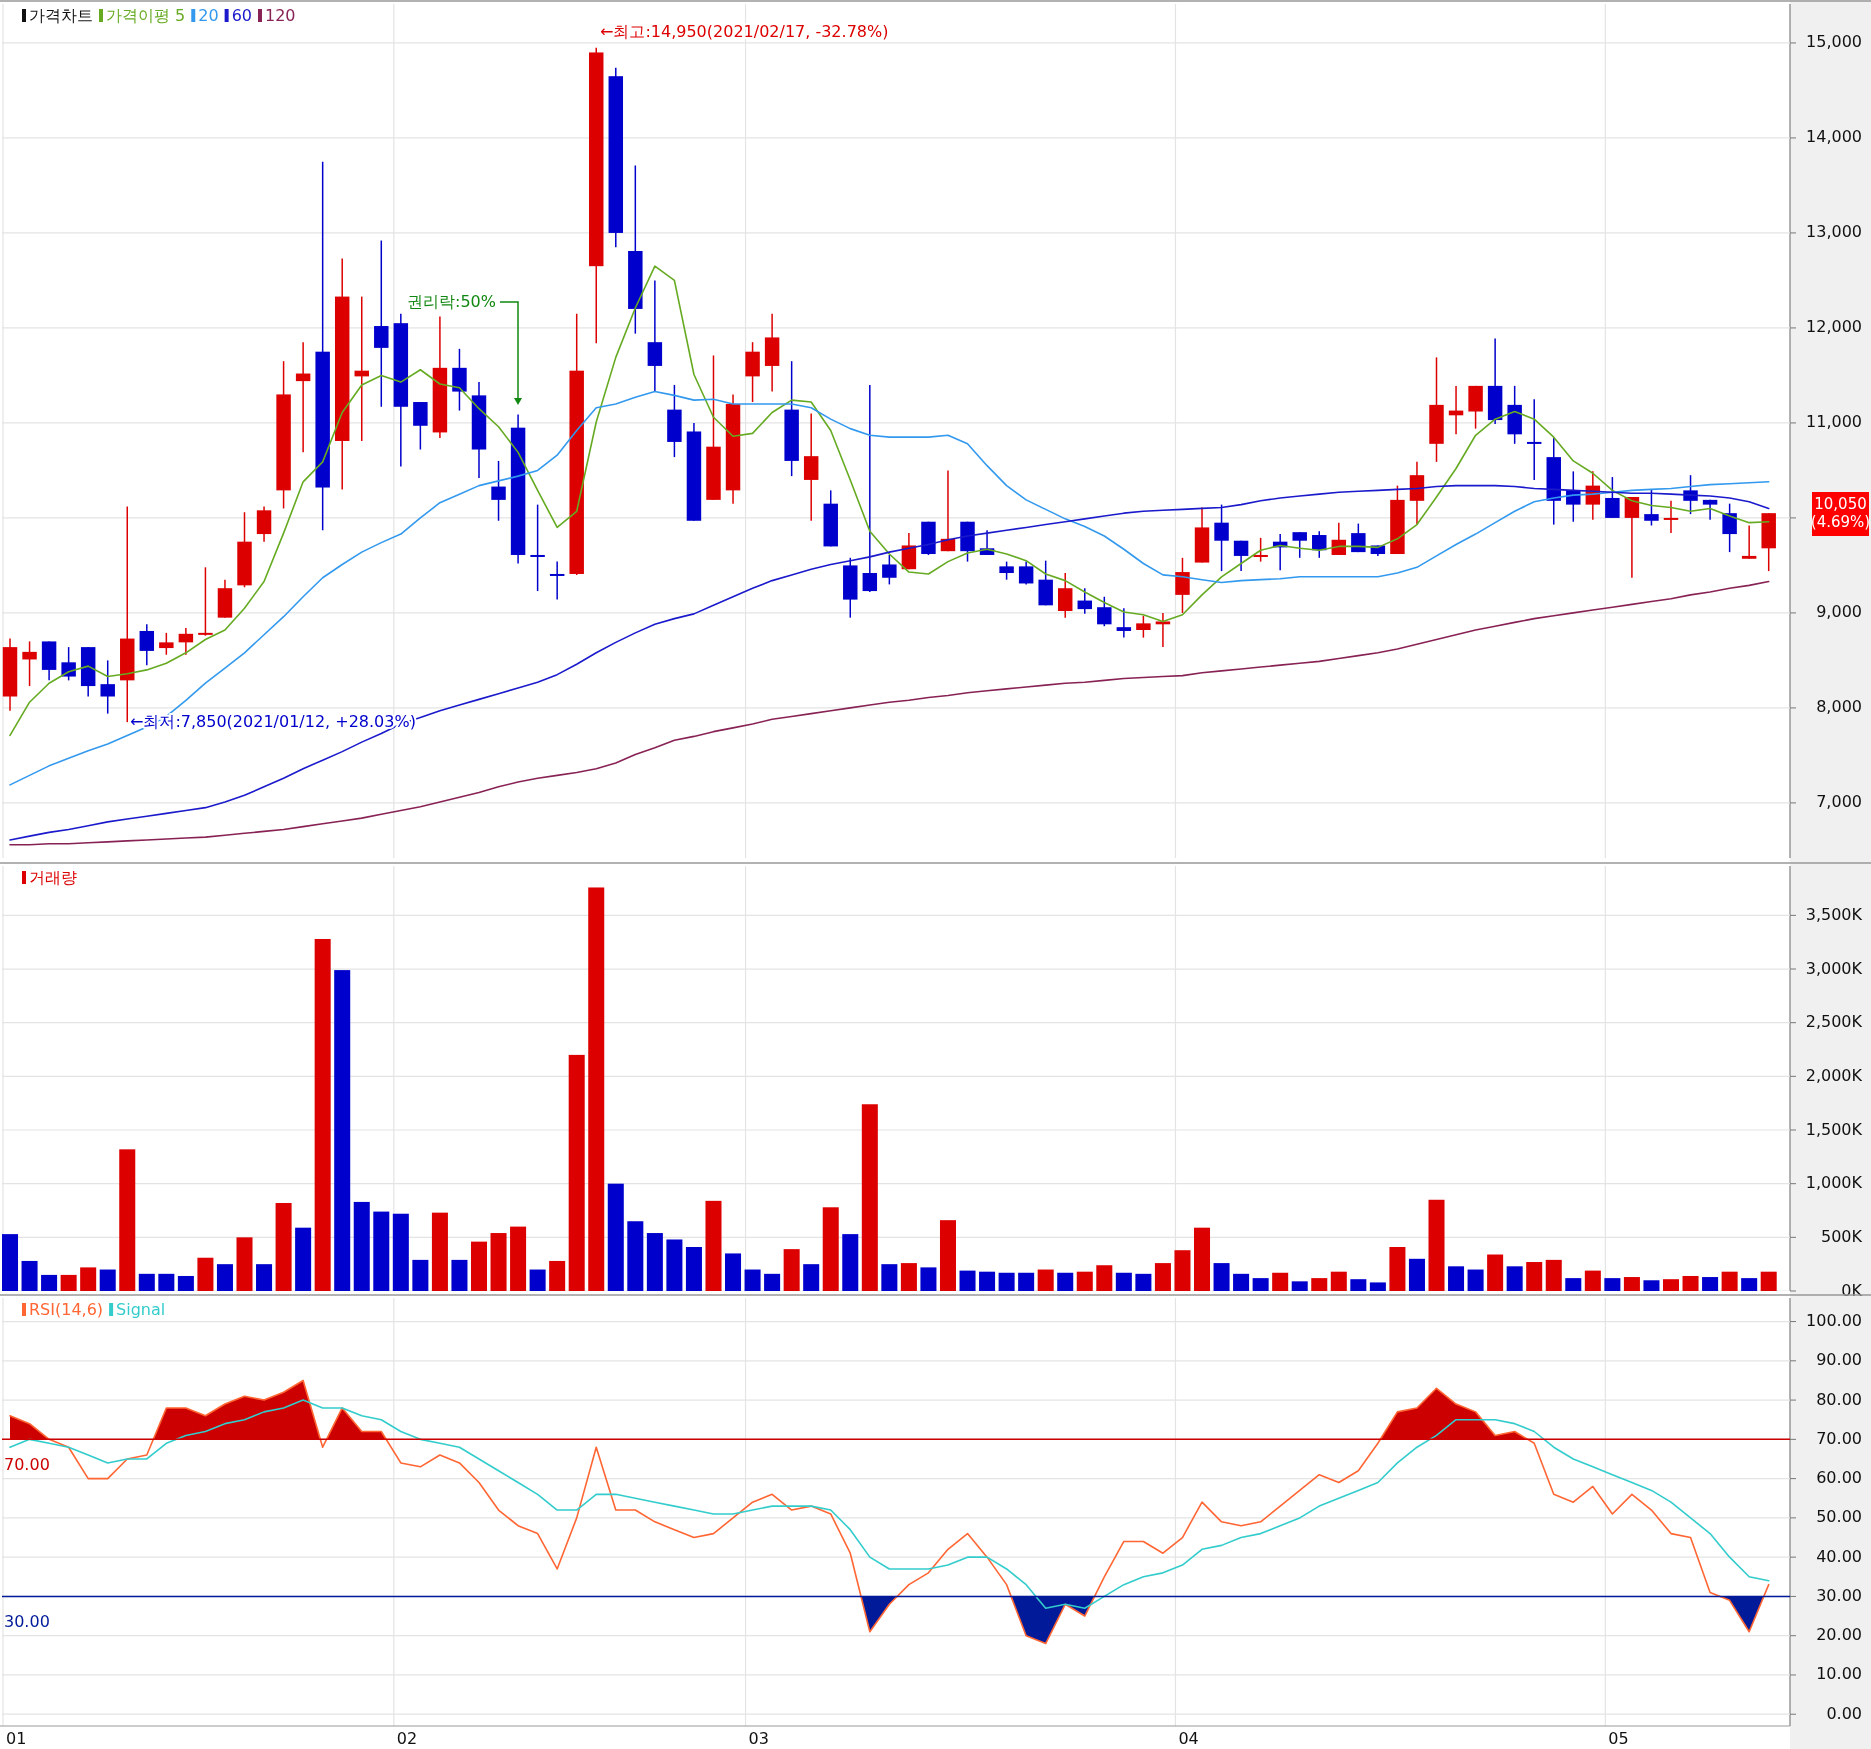 The image size is (1871, 1749). I want to click on y-tick-label: 90.00, so click(1839, 1360).